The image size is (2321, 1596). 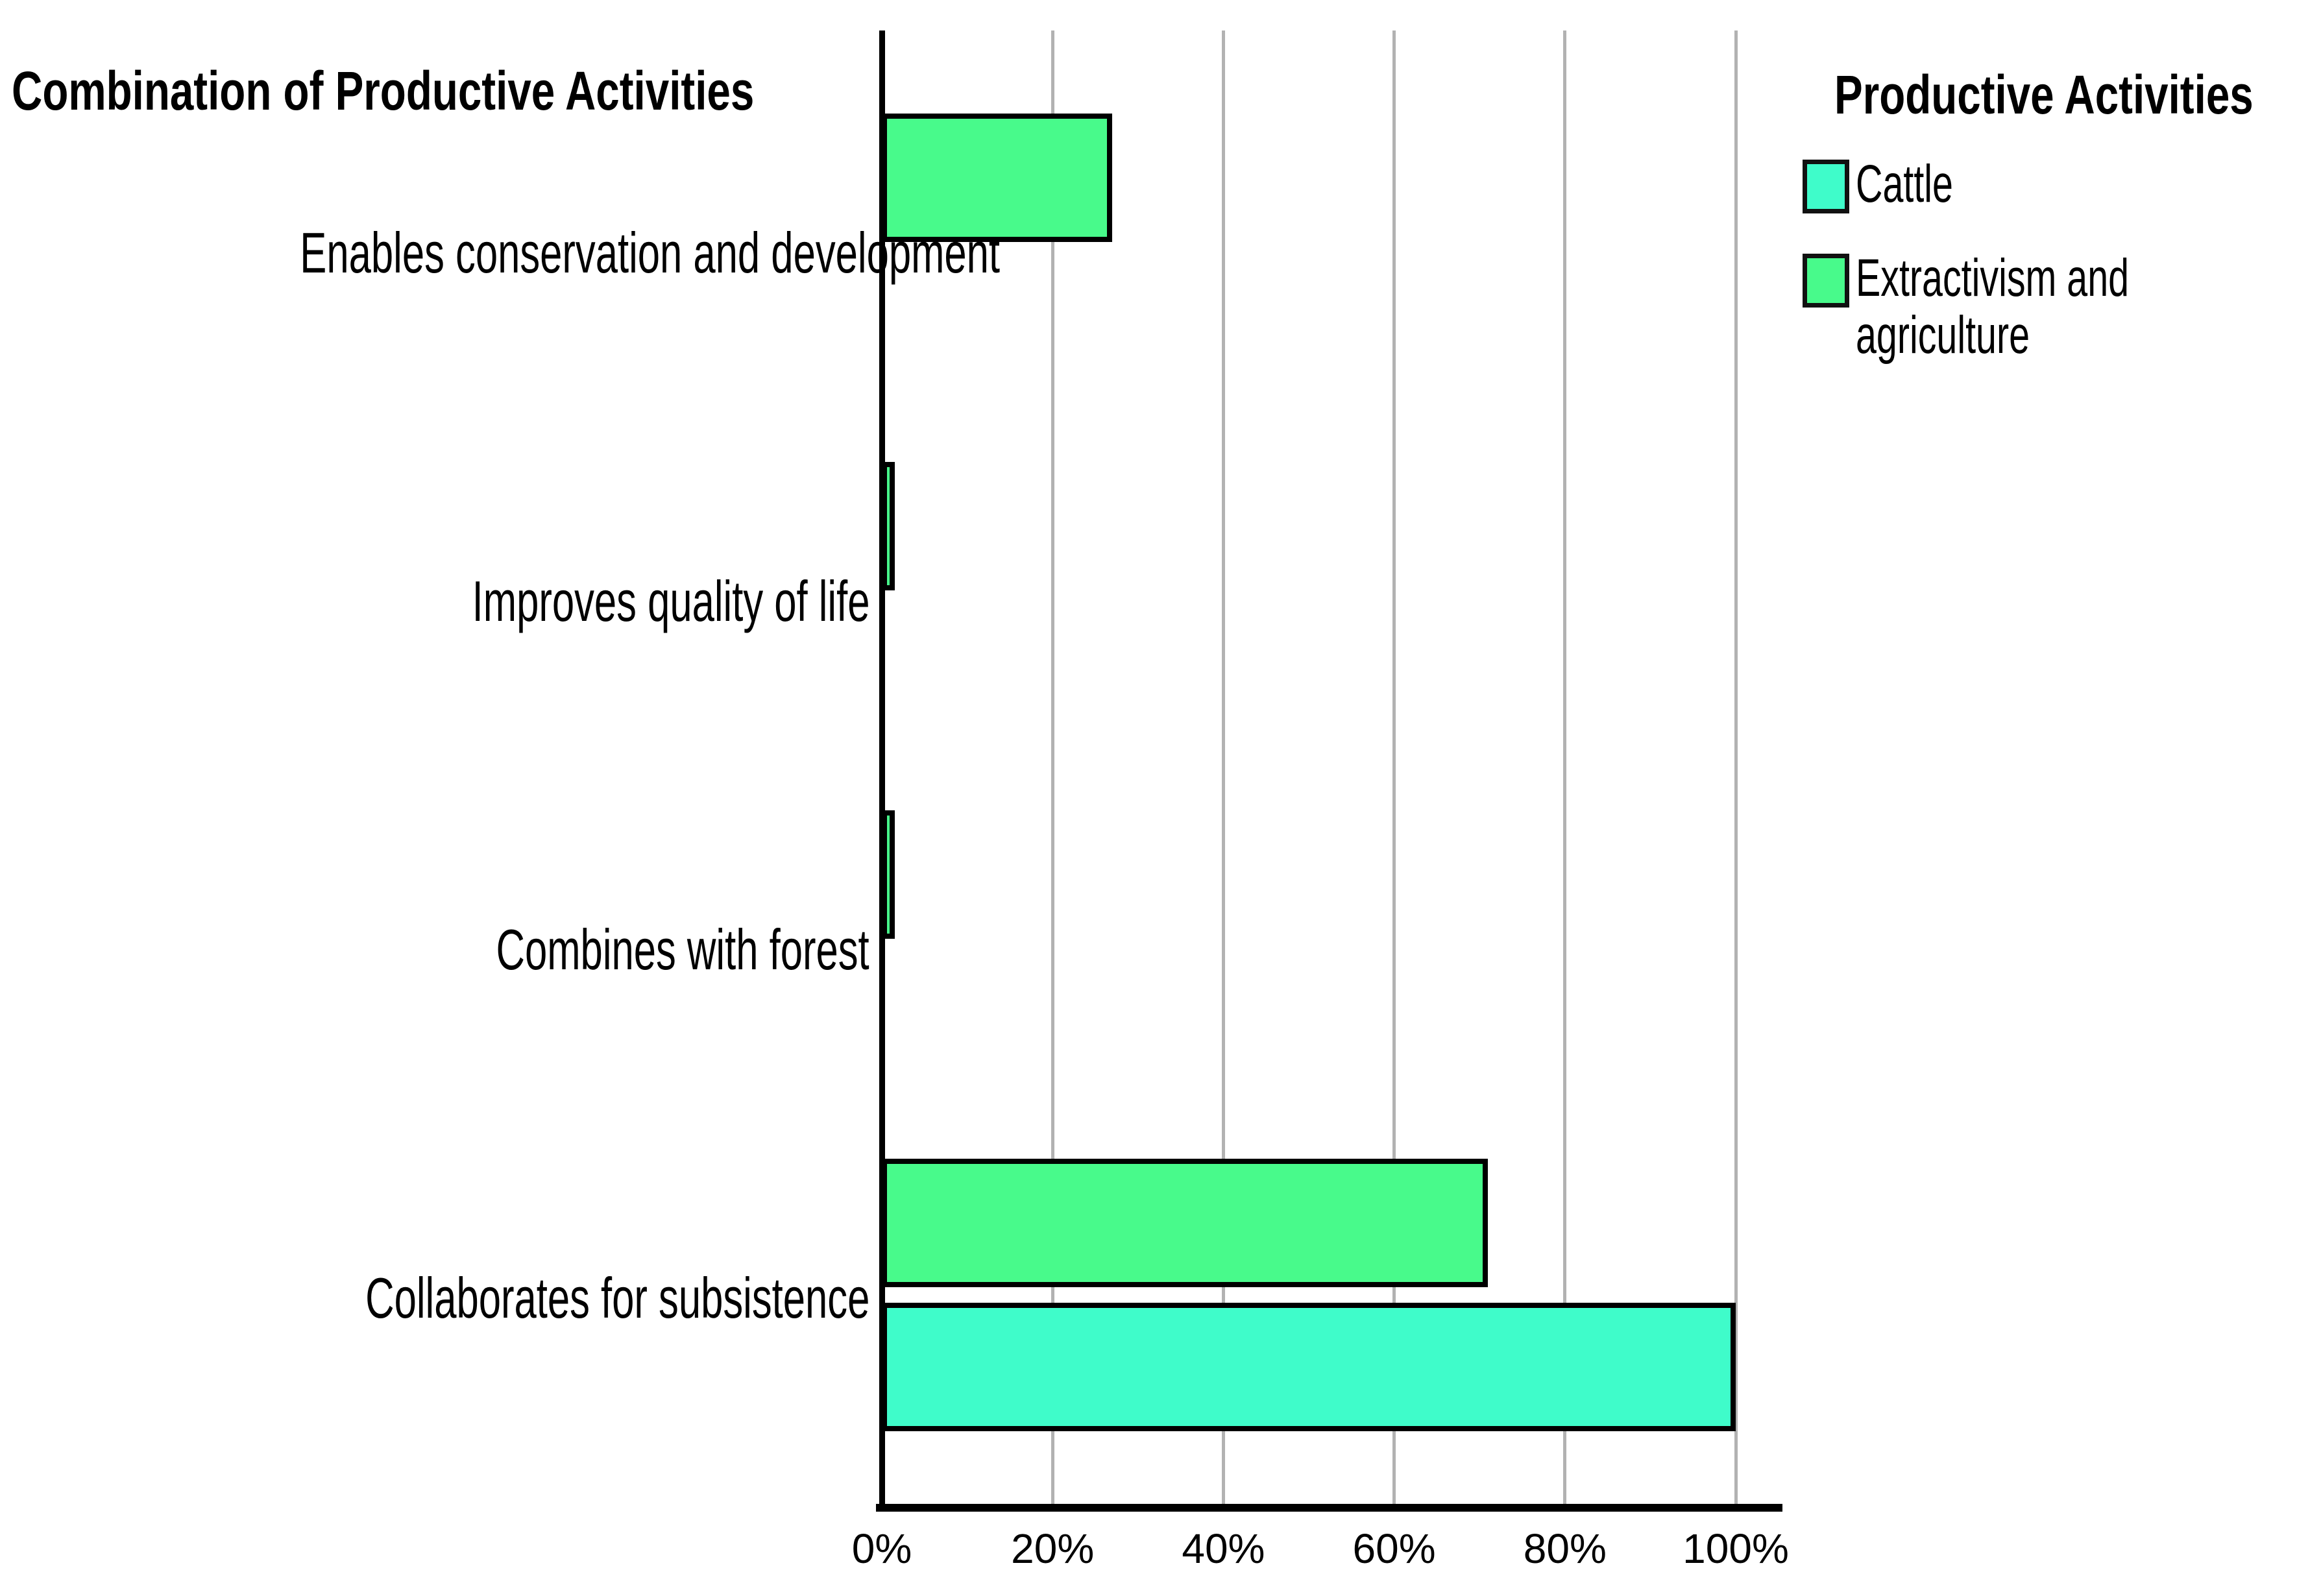 What do you see at coordinates (1993, 306) in the screenshot?
I see `legend-item-label: Extractivism and agriculture` at bounding box center [1993, 306].